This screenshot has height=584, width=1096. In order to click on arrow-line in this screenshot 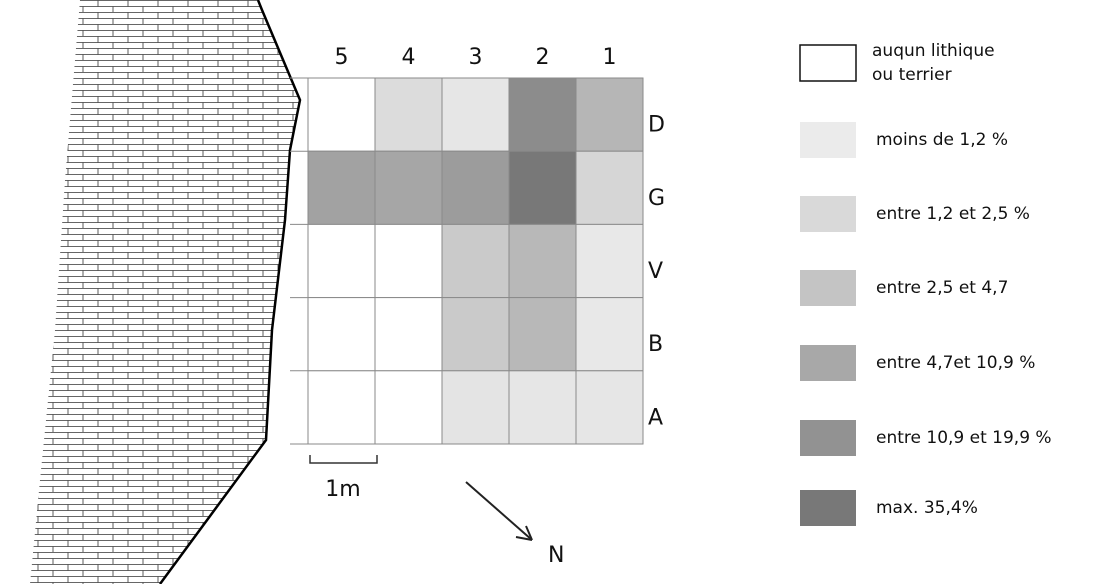, I will do `click(499, 511)`.